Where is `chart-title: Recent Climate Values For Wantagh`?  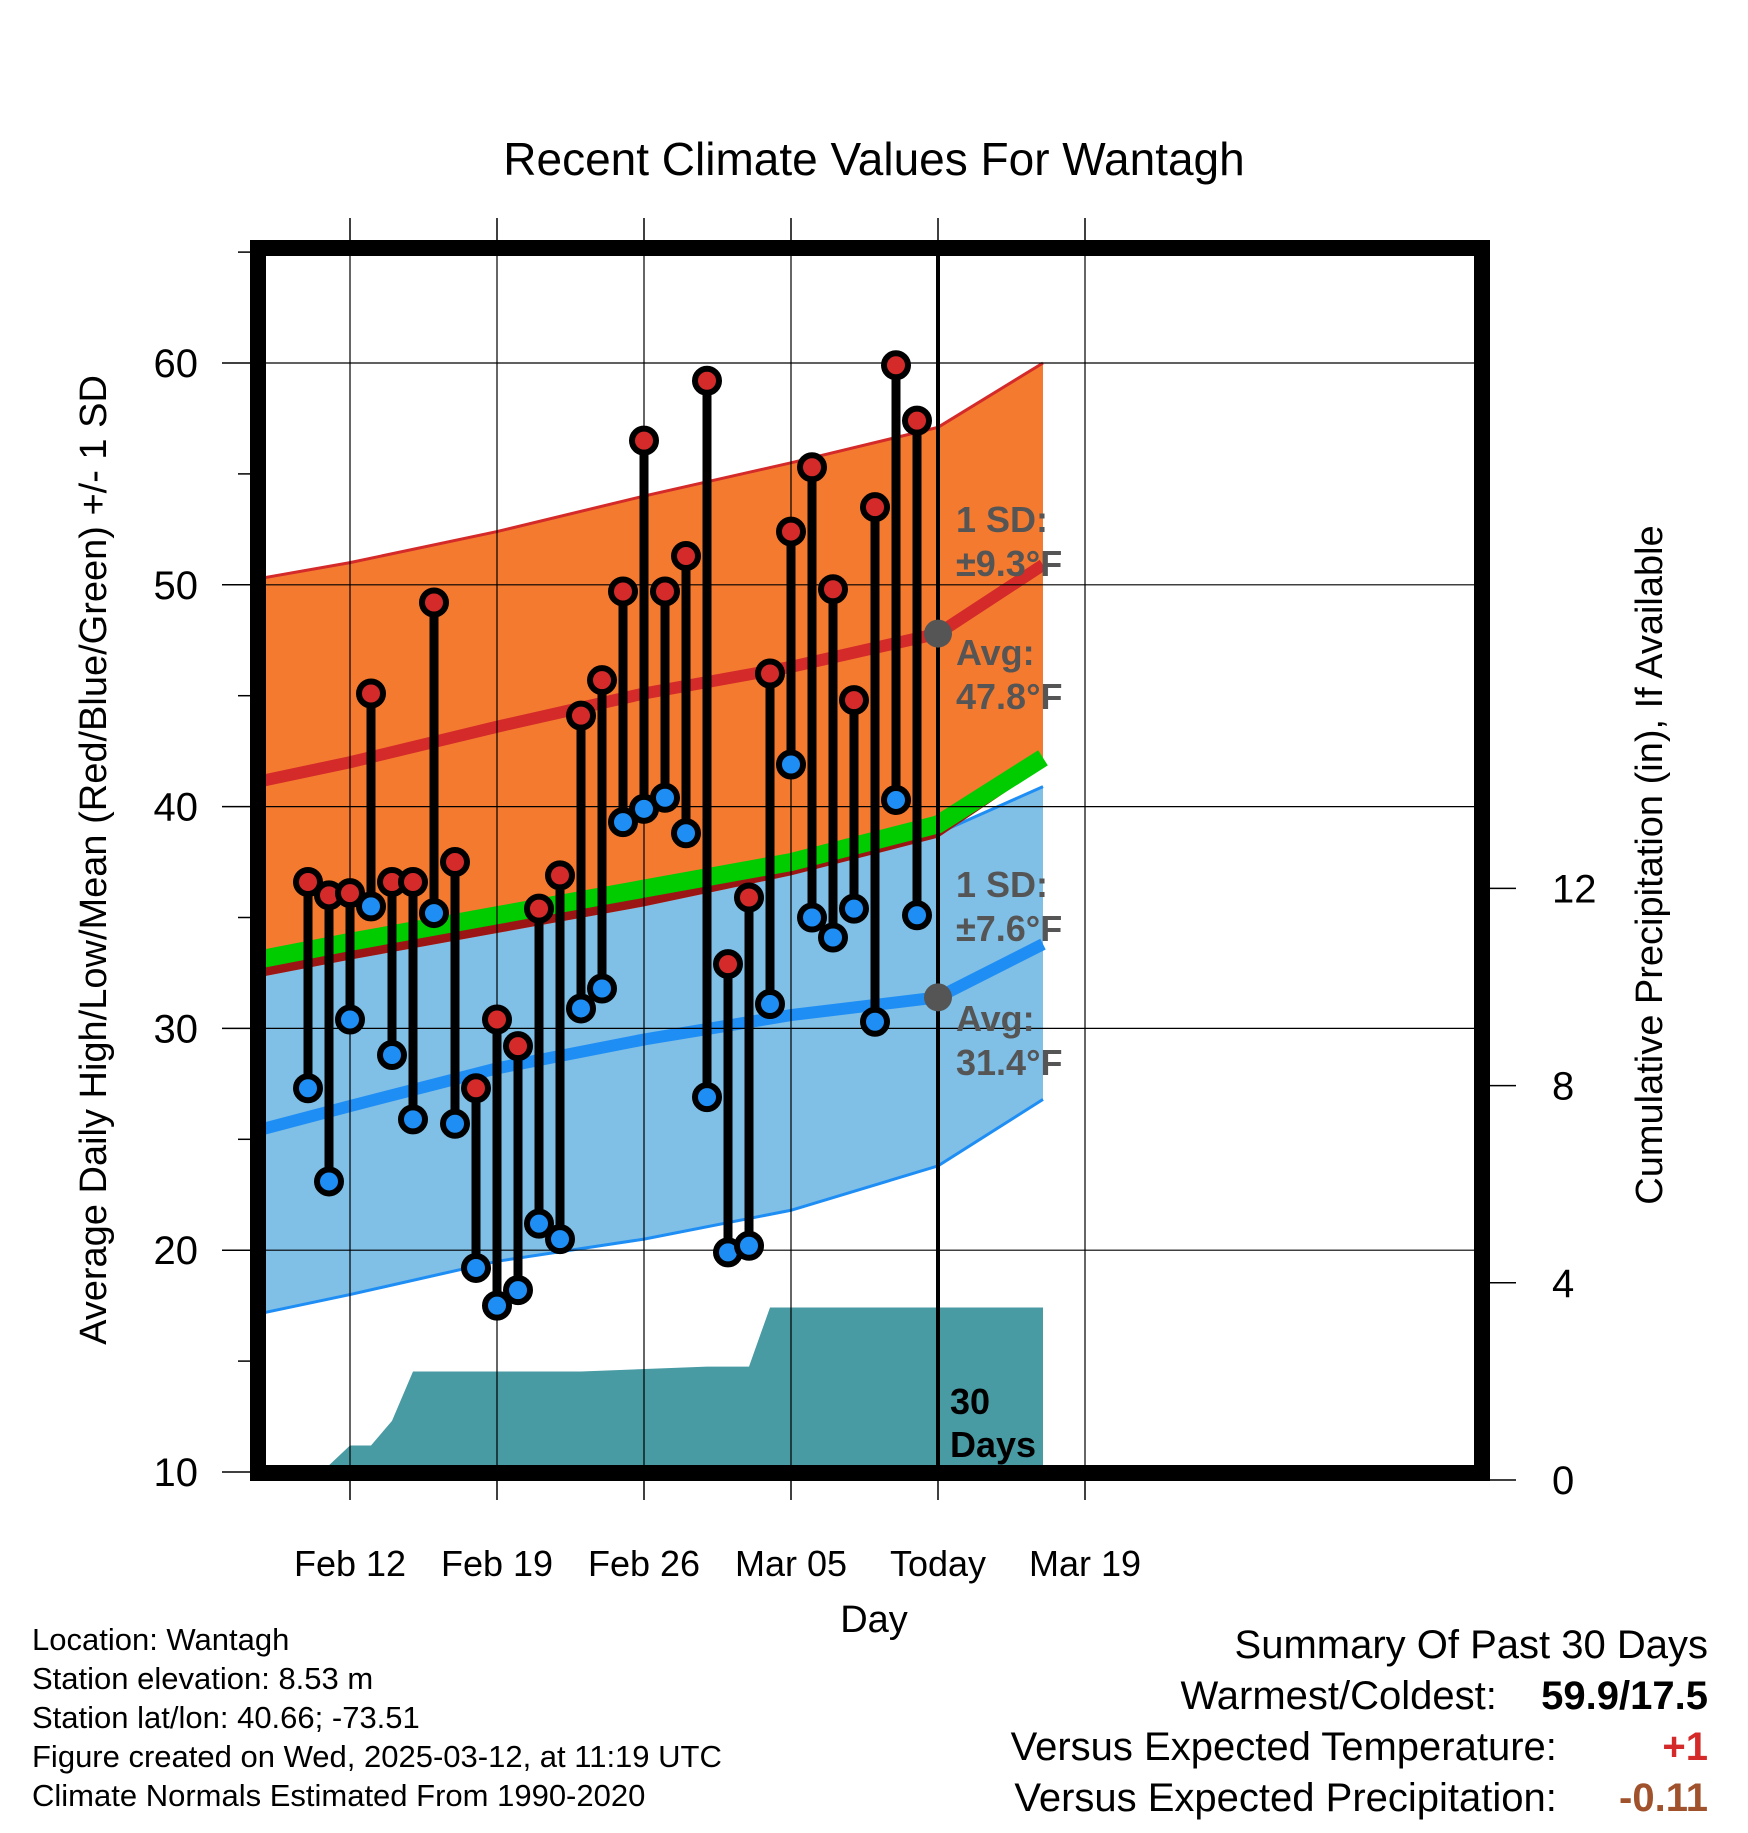 chart-title: Recent Climate Values For Wantagh is located at coordinates (873, 159).